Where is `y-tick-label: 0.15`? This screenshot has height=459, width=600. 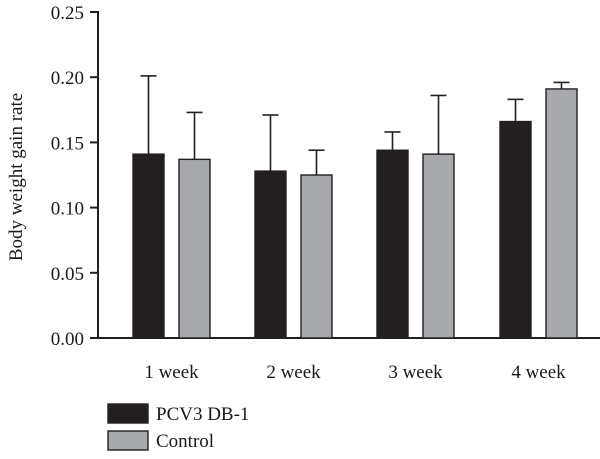
y-tick-label: 0.15 is located at coordinates (67, 143).